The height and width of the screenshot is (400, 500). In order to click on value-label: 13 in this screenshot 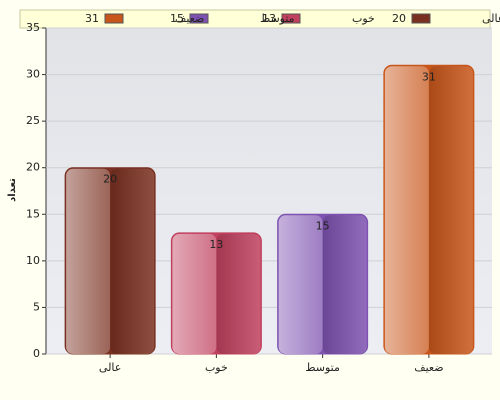, I will do `click(216, 244)`.